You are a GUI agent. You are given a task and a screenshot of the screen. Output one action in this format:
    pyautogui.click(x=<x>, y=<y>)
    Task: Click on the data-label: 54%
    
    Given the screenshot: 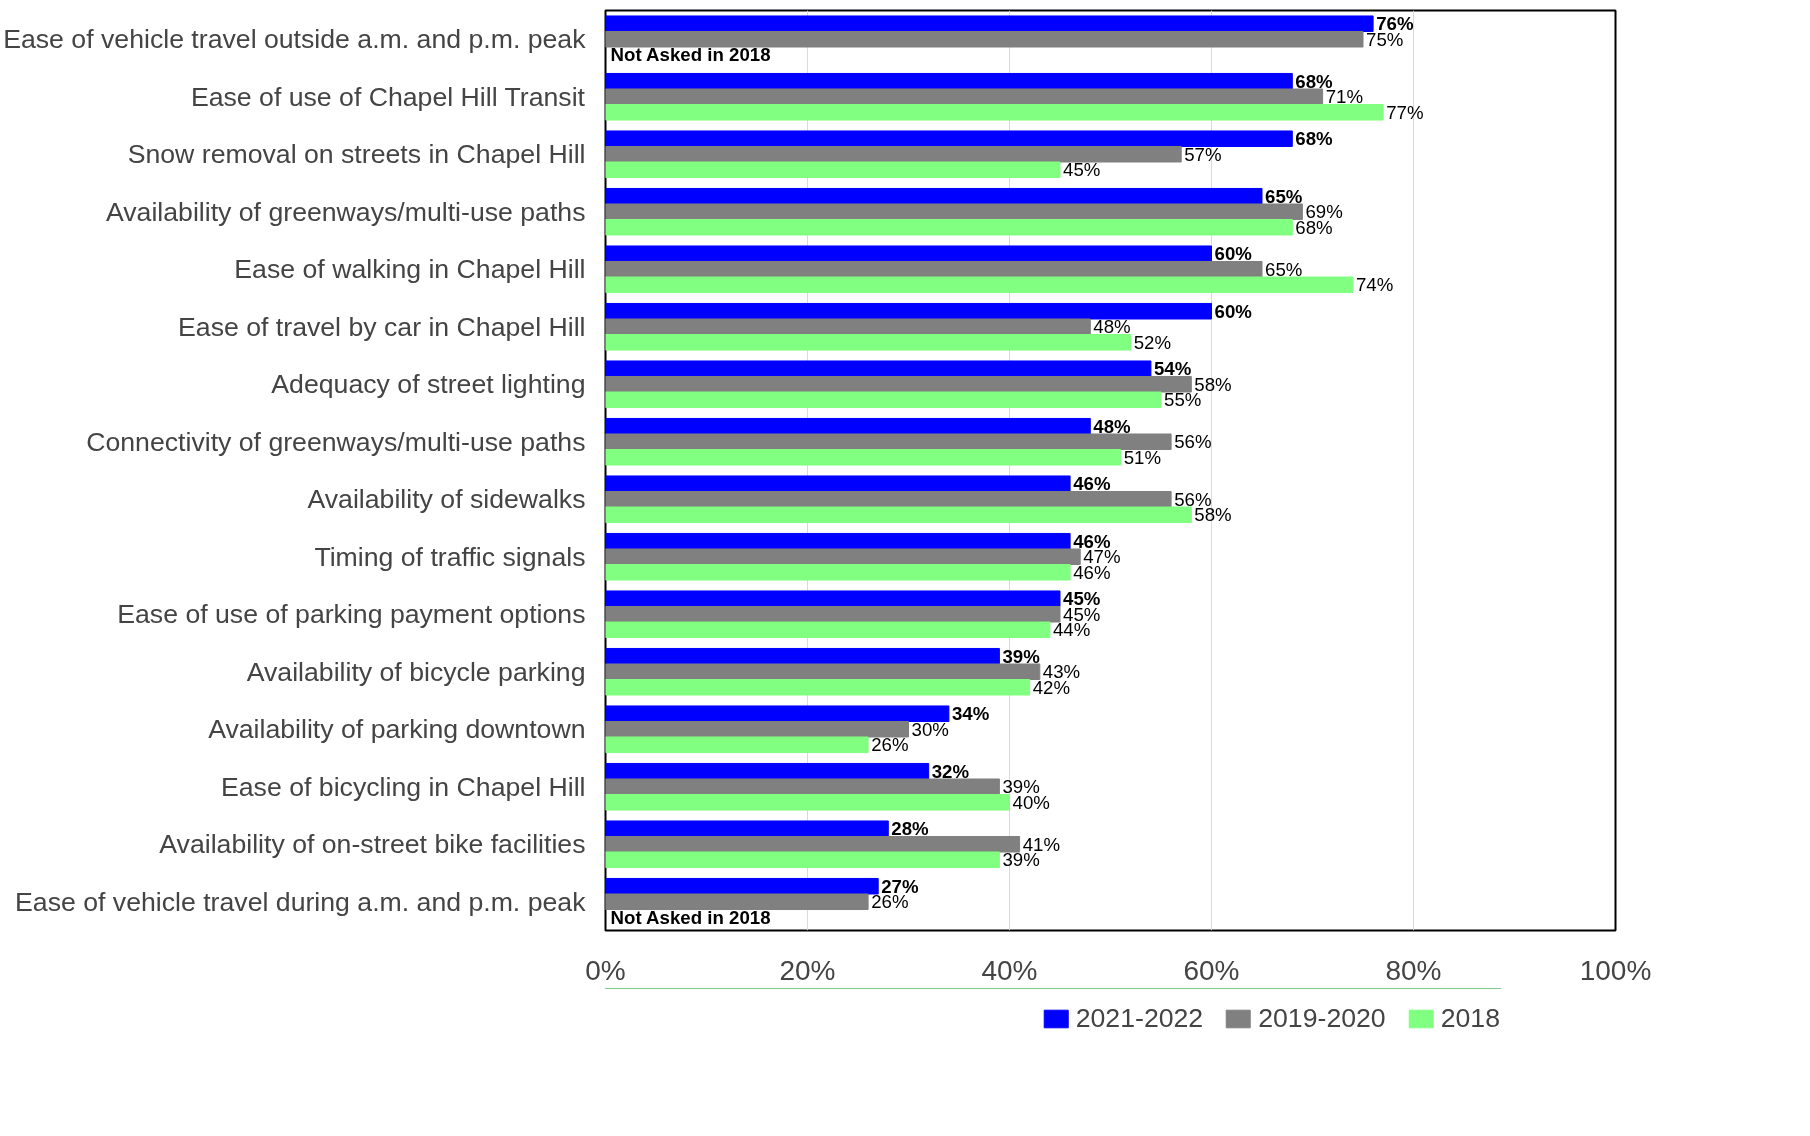 What is the action you would take?
    pyautogui.click(x=1172, y=369)
    